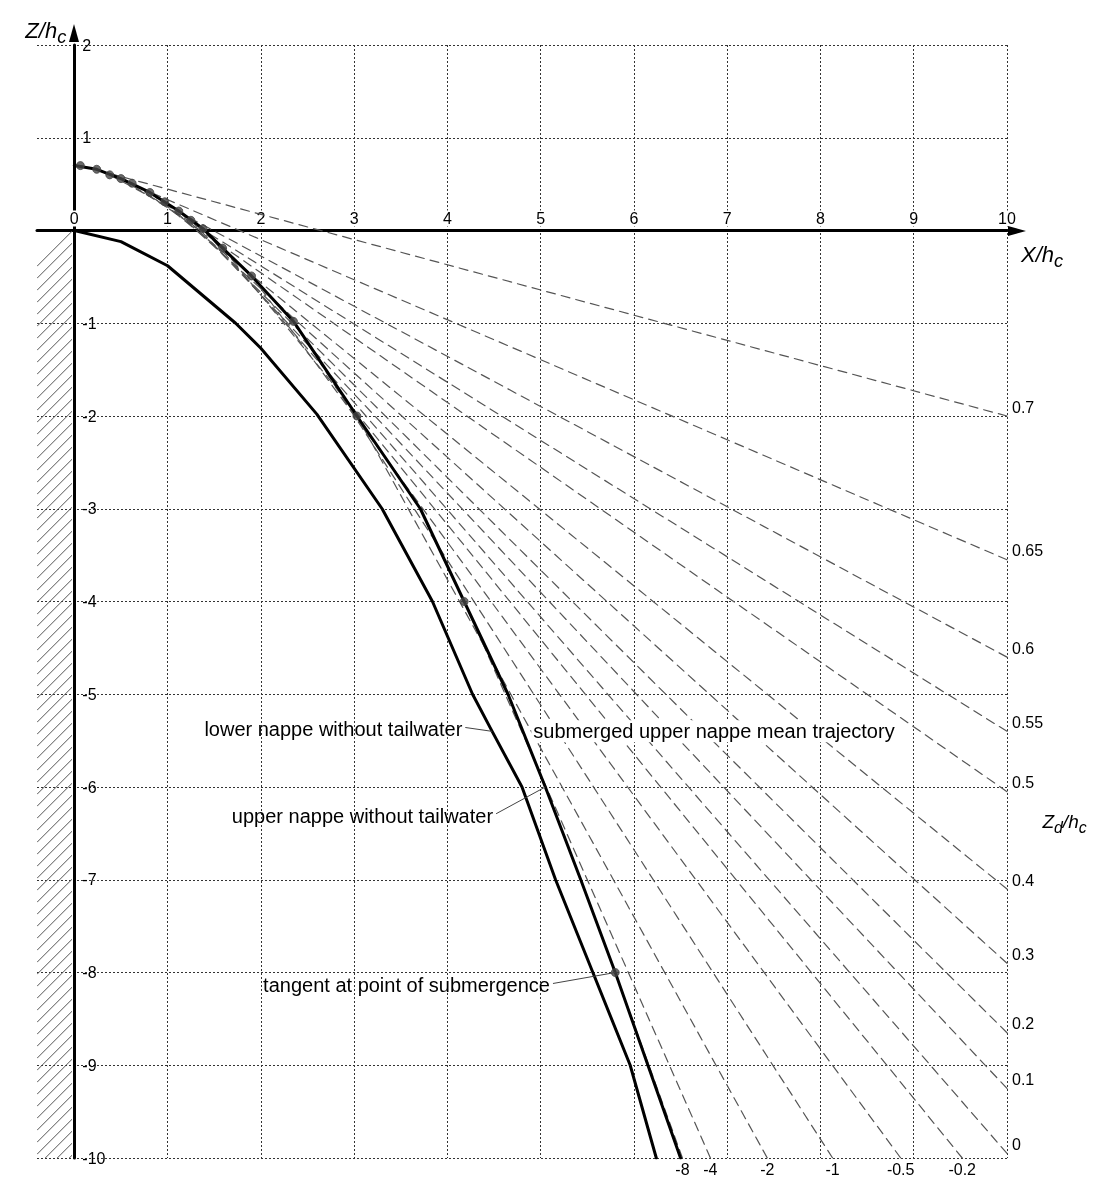  I want to click on x-tick-label: 7, so click(727, 218).